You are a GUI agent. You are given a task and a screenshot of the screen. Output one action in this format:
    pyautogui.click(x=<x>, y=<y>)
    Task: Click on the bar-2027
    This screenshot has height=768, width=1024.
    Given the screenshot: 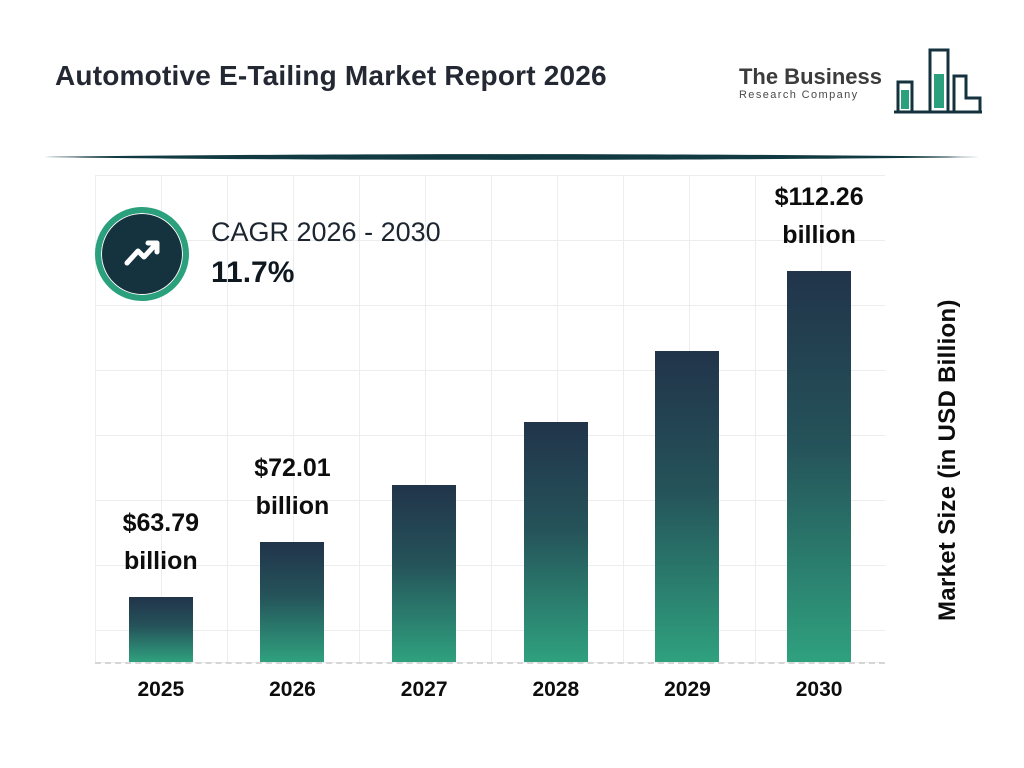 What is the action you would take?
    pyautogui.click(x=424, y=573)
    